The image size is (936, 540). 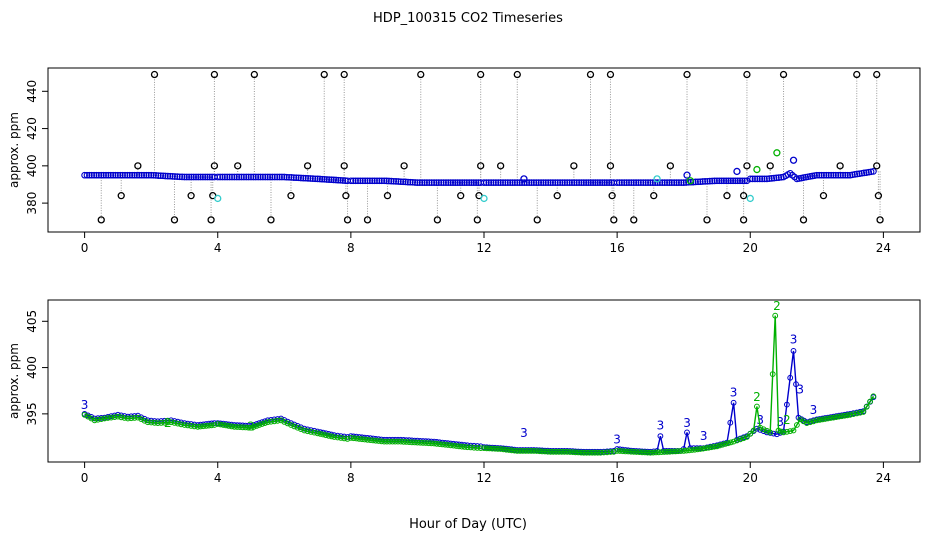 I want to click on y-tick-label-bottom: 405, so click(x=32, y=321).